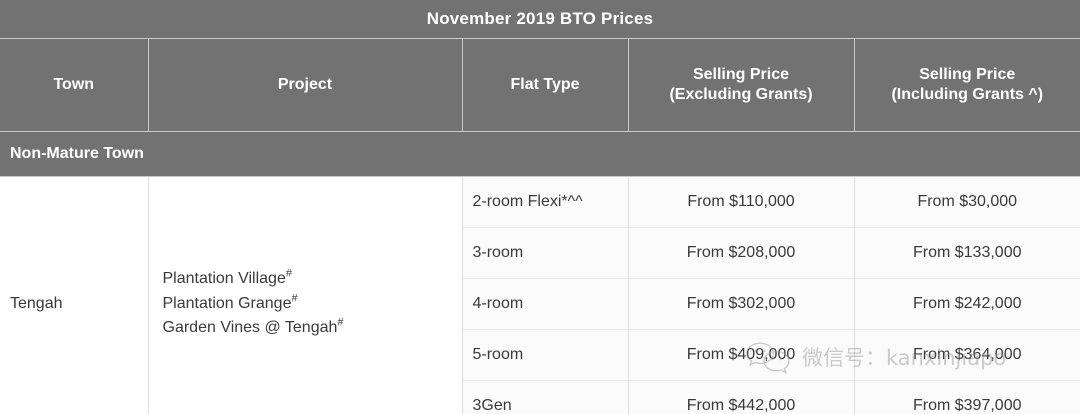  Describe the element at coordinates (224, 278) in the screenshot. I see `project-name: Plantation Village` at that location.